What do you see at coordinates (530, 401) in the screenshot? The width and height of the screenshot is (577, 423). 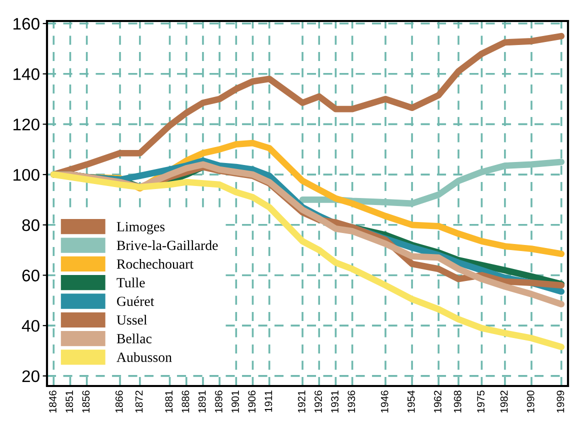 I see `x-tick-label: 1990` at bounding box center [530, 401].